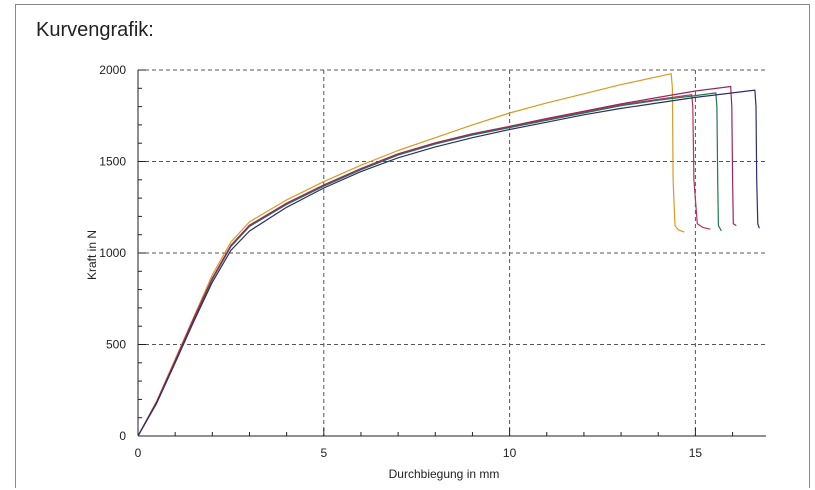  What do you see at coordinates (112, 162) in the screenshot?
I see `y-tick-label-3: 1500` at bounding box center [112, 162].